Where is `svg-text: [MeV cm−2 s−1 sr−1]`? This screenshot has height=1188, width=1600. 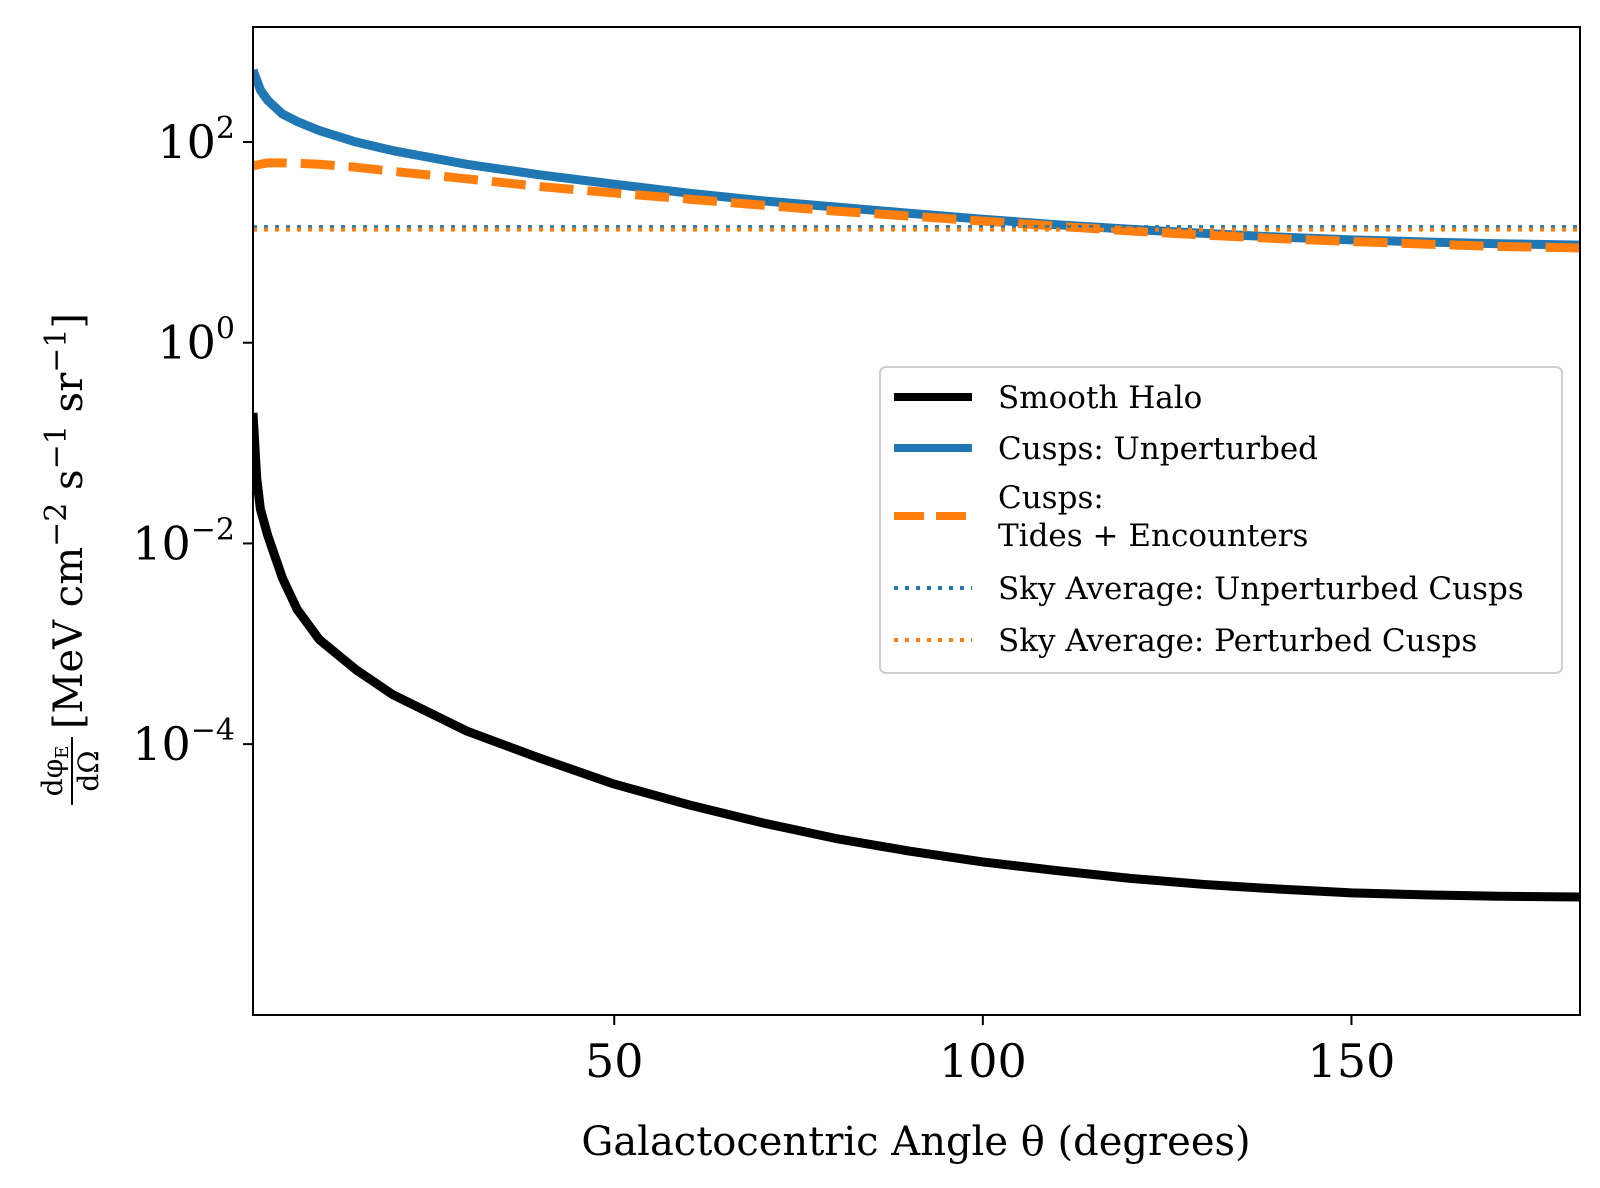
svg-text: [MeV cm−2 s−1 sr−1] is located at coordinates (65, 521).